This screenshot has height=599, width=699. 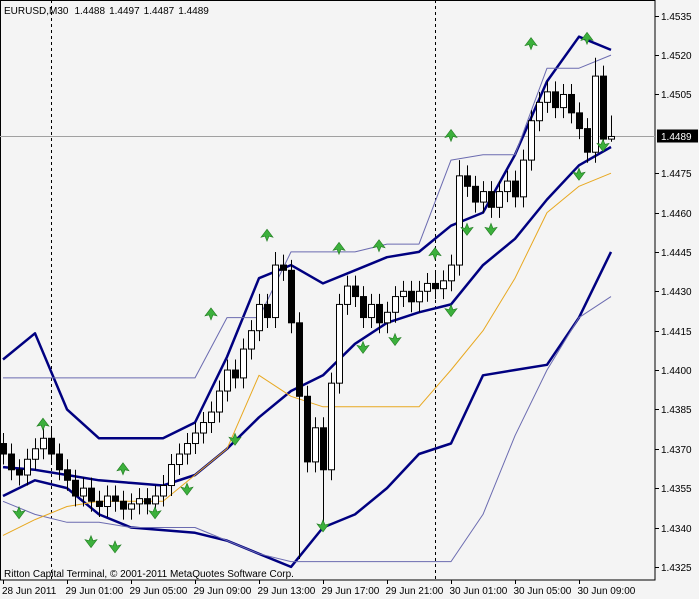 I want to click on header-high: 1.4497, so click(x=124, y=11).